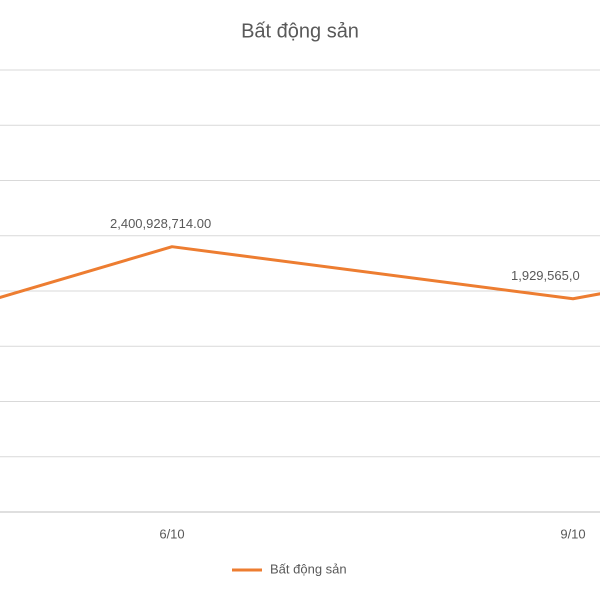 The width and height of the screenshot is (600, 600). I want to click on legend-label: Bất động sản, so click(308, 568).